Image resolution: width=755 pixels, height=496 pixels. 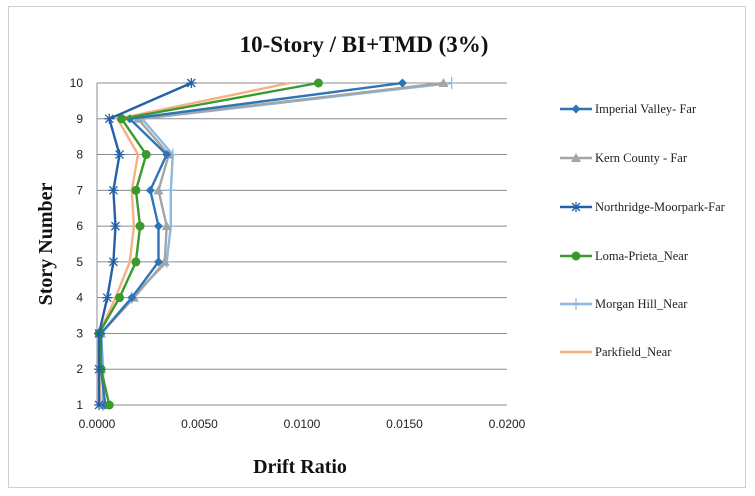 What do you see at coordinates (77, 83) in the screenshot?
I see `y-tick-10: 10` at bounding box center [77, 83].